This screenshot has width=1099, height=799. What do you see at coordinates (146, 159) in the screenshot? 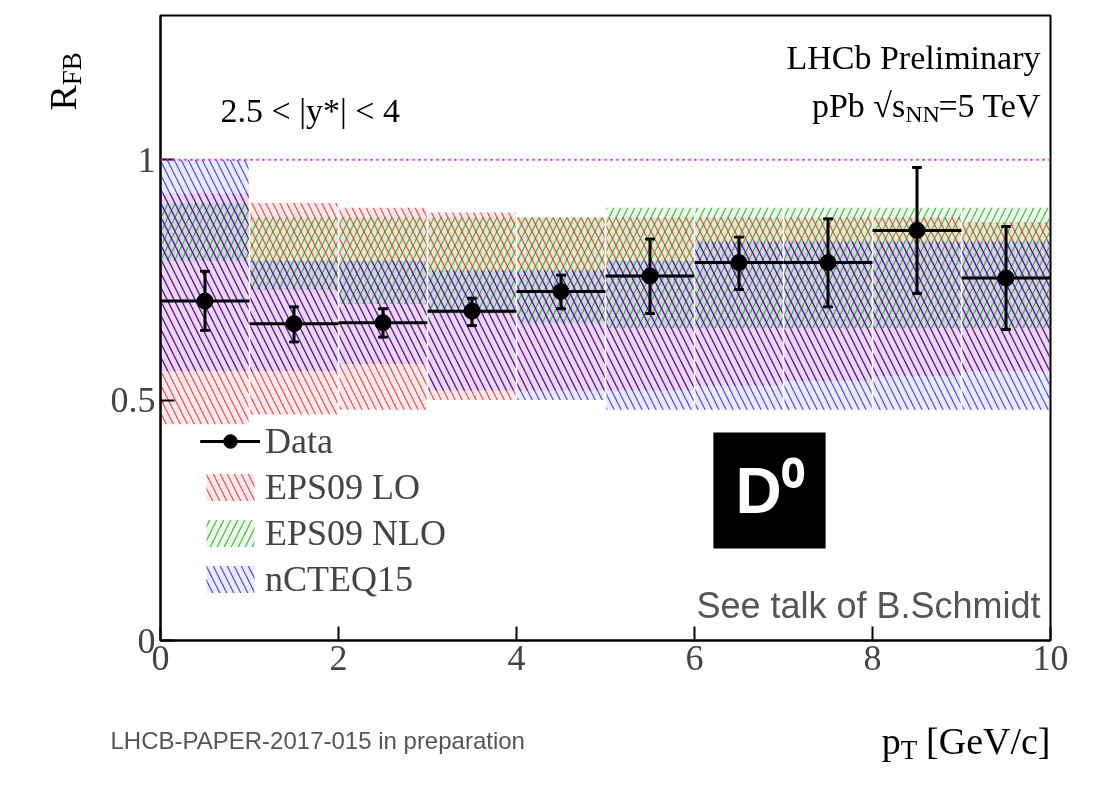
I see `y-tick-label: 1` at bounding box center [146, 159].